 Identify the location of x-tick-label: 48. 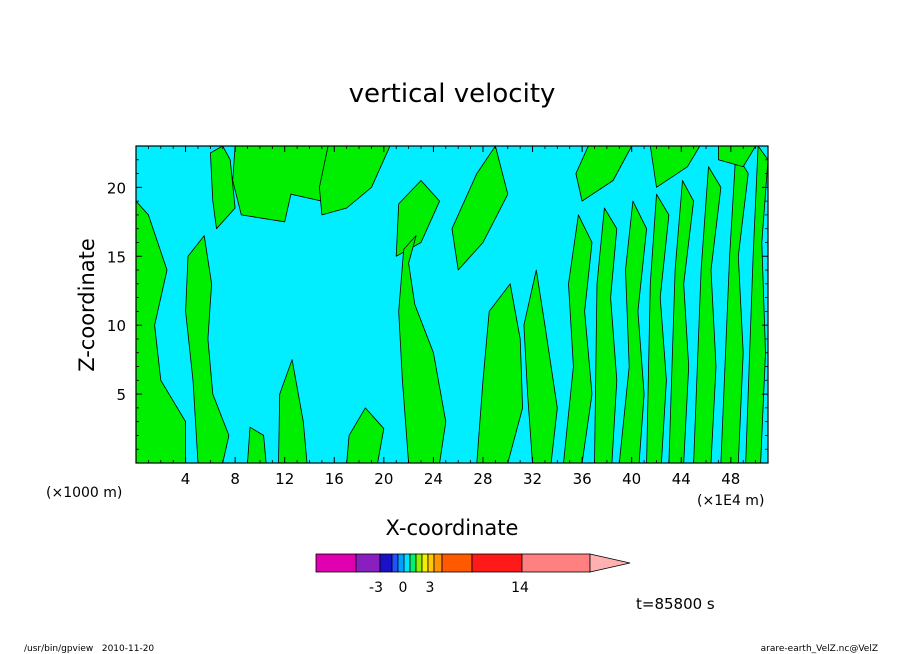
(730, 479).